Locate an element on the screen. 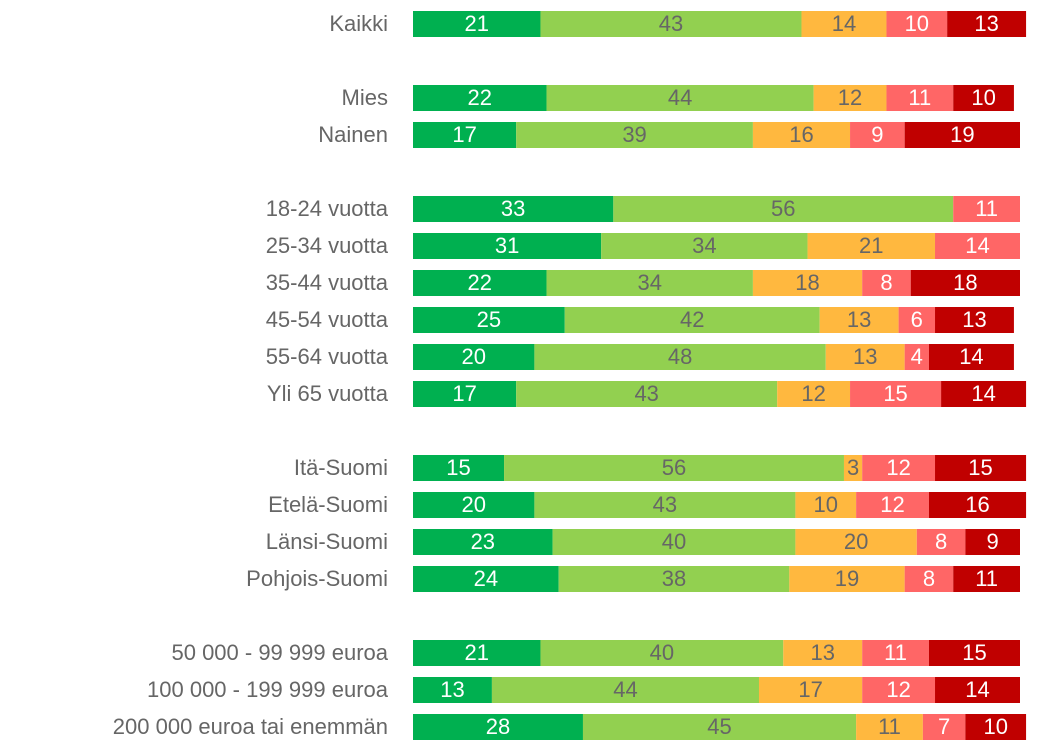  category-label: Etelä-Suomi is located at coordinates (328, 504).